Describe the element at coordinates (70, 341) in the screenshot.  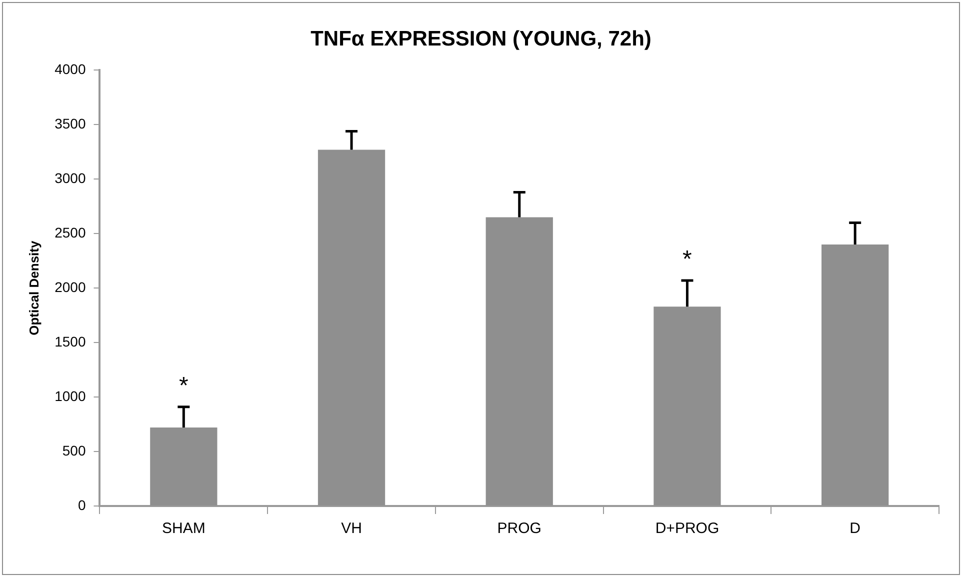
I see `y-tick-label: 1500` at that location.